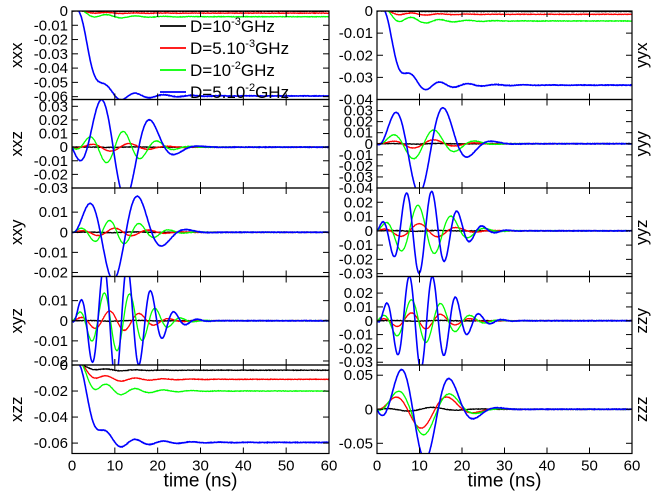 The width and height of the screenshot is (654, 503). I want to click on ytick-label: 0.05, so click(358, 375).